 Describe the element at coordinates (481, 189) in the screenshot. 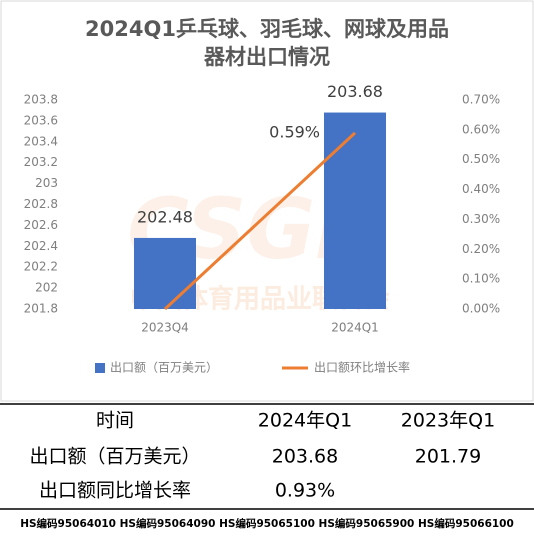

I see `y2-tick-label: 0.40%` at that location.